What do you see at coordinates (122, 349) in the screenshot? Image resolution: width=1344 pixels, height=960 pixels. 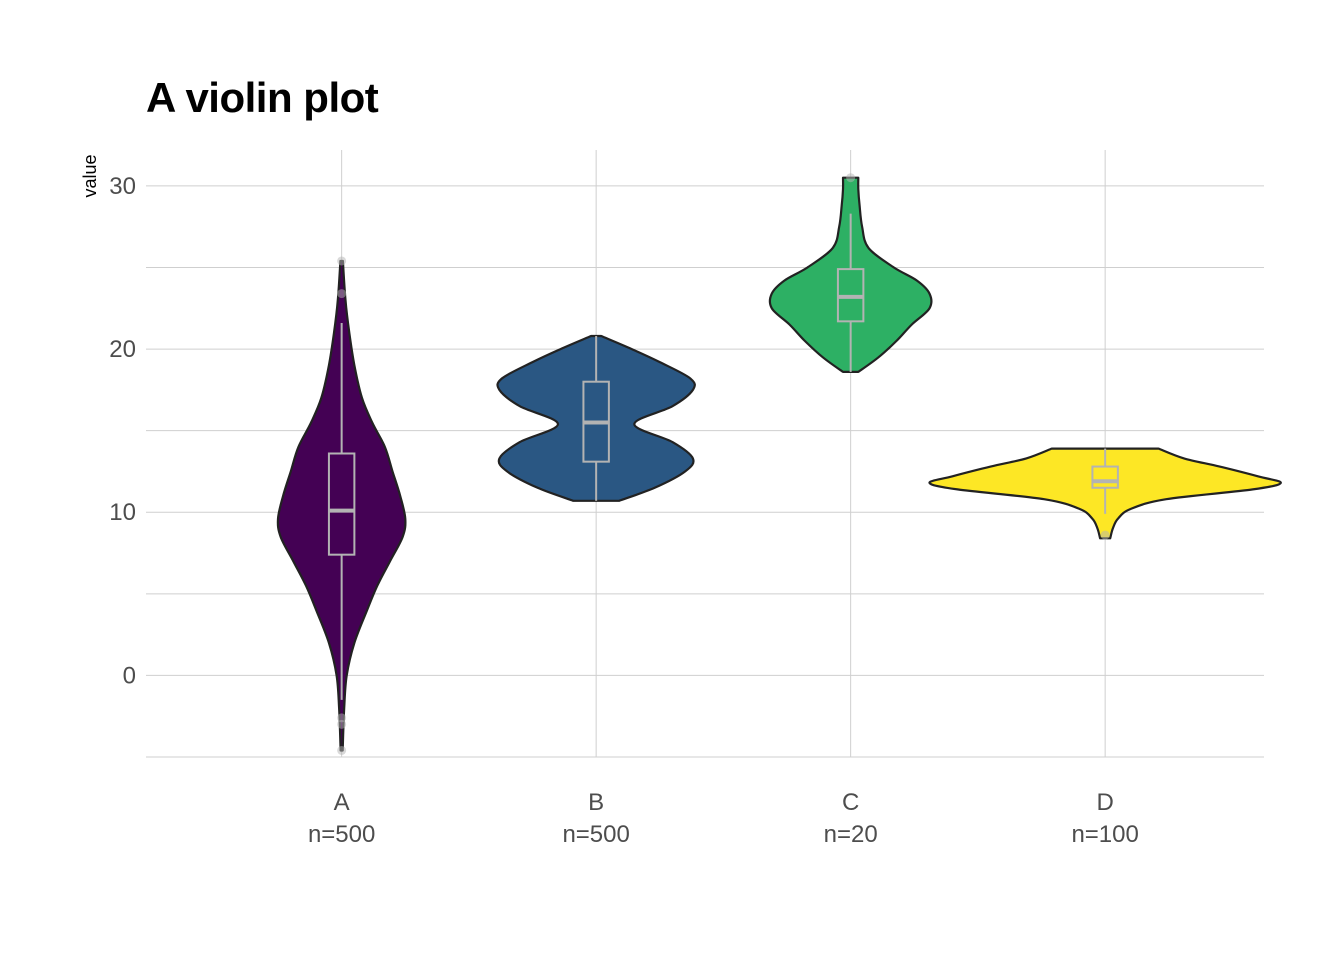 I see `y-tick-label: 20` at bounding box center [122, 349].